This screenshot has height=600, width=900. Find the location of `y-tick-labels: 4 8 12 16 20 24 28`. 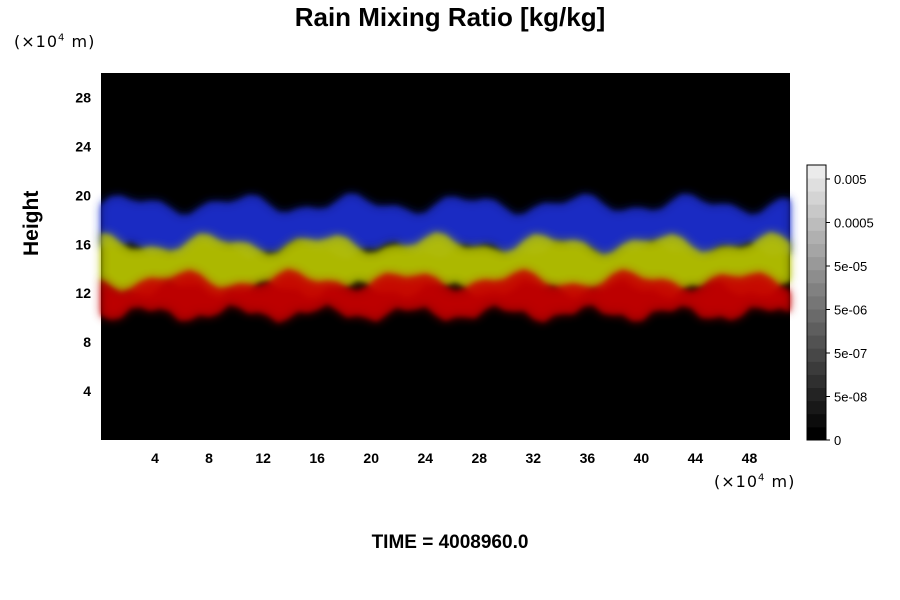

y-tick-labels: 4 8 12 16 20 24 28 is located at coordinates (83, 244).